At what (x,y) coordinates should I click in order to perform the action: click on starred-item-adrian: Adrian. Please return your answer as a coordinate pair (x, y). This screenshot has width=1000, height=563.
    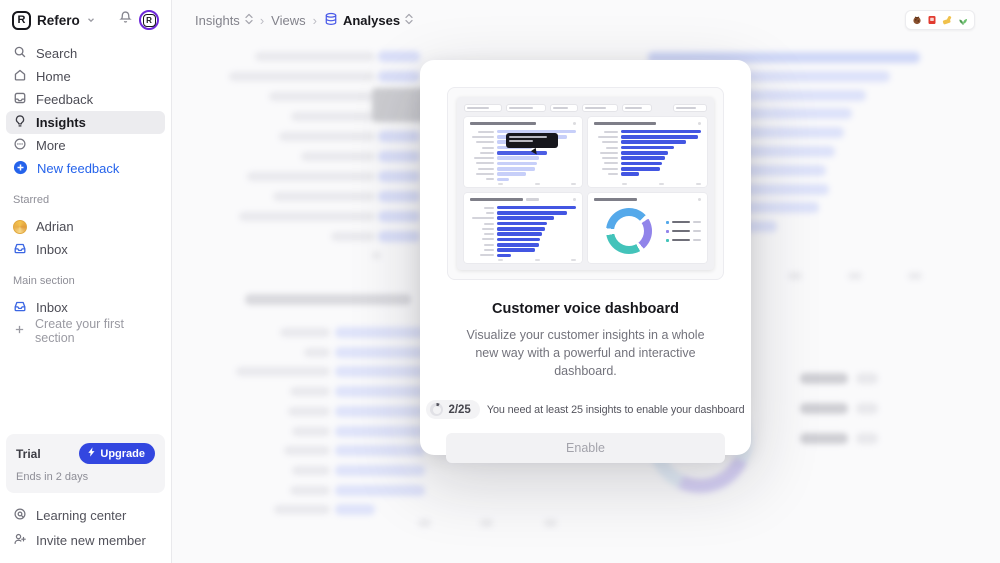
    Looking at the image, I should click on (85, 226).